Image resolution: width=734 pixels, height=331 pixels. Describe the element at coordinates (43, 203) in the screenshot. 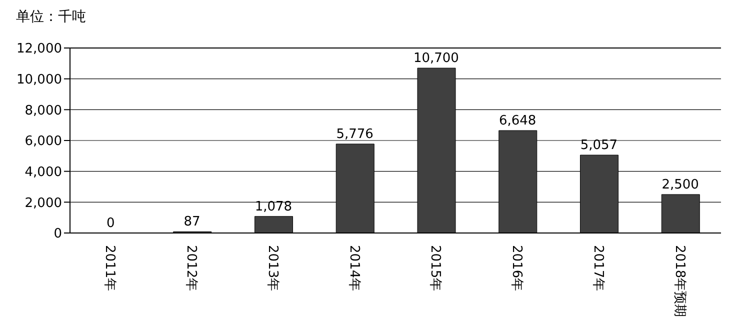

I see `y-tick-label: 2,000` at that location.